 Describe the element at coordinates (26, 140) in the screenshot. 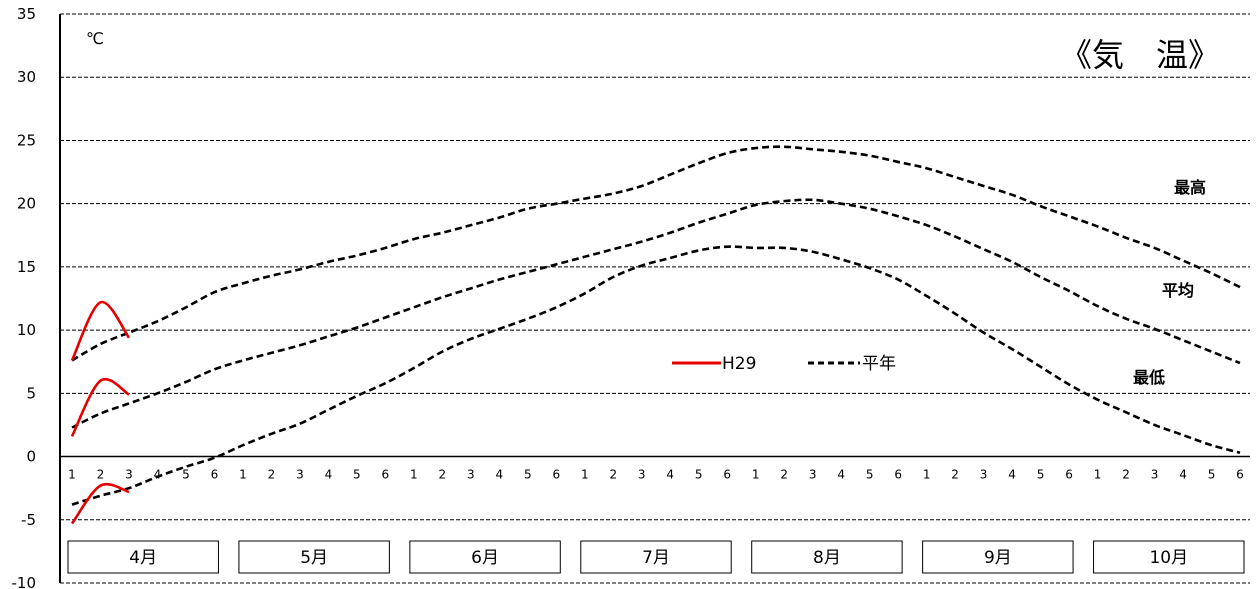

I see `y-tick-label: 25` at that location.